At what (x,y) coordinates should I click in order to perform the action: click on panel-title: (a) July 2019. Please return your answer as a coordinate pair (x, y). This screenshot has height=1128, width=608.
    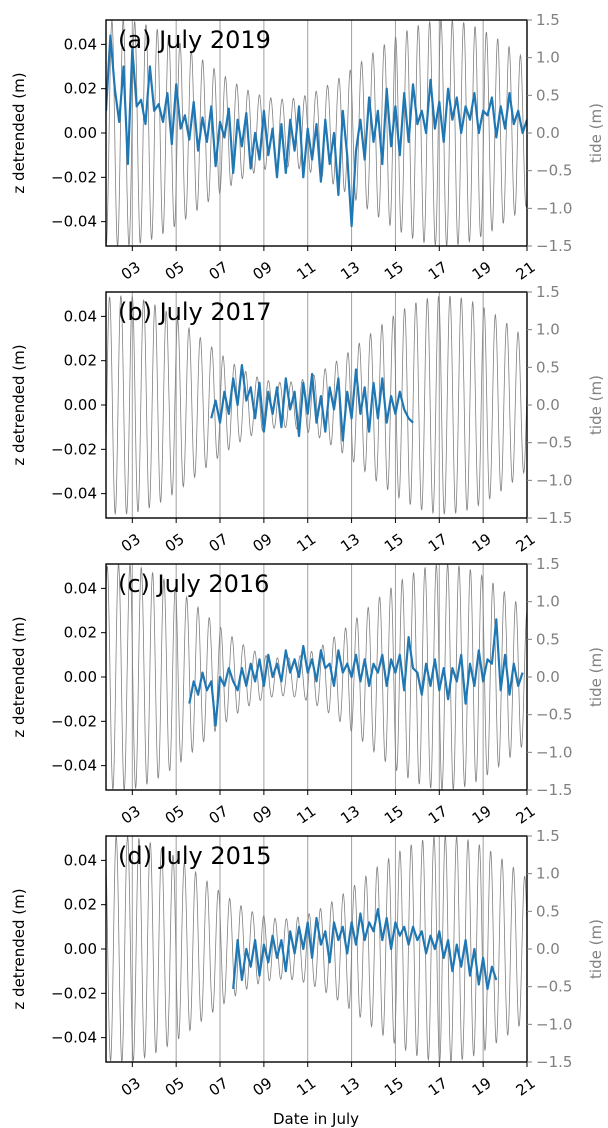
    Looking at the image, I should click on (194, 40).